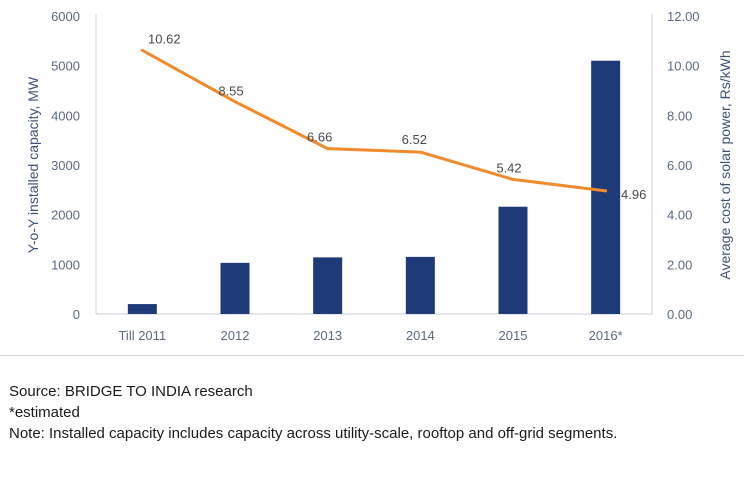 The image size is (744, 480). What do you see at coordinates (65, 264) in the screenshot?
I see `y-tick-label: 1000` at bounding box center [65, 264].